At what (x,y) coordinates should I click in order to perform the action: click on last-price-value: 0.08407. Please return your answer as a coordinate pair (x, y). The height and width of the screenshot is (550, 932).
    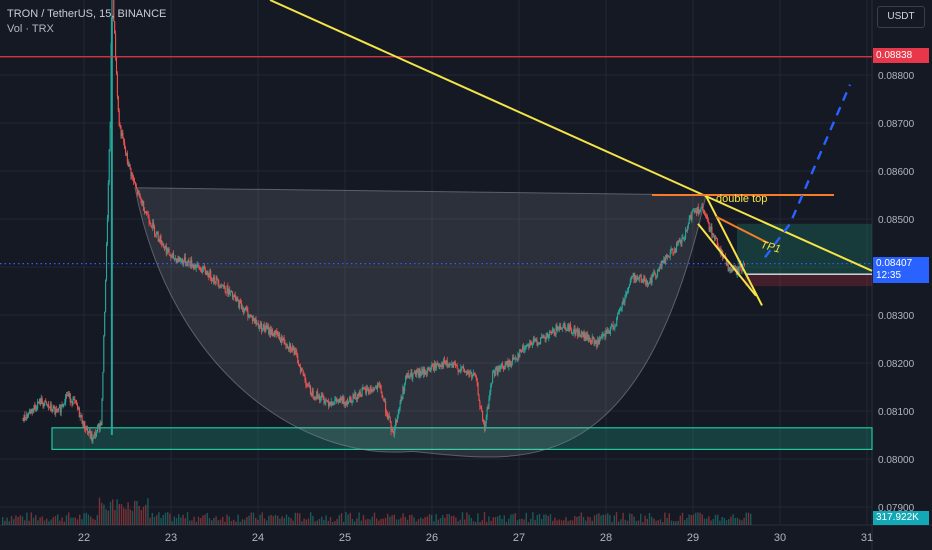
    Looking at the image, I should click on (902, 264).